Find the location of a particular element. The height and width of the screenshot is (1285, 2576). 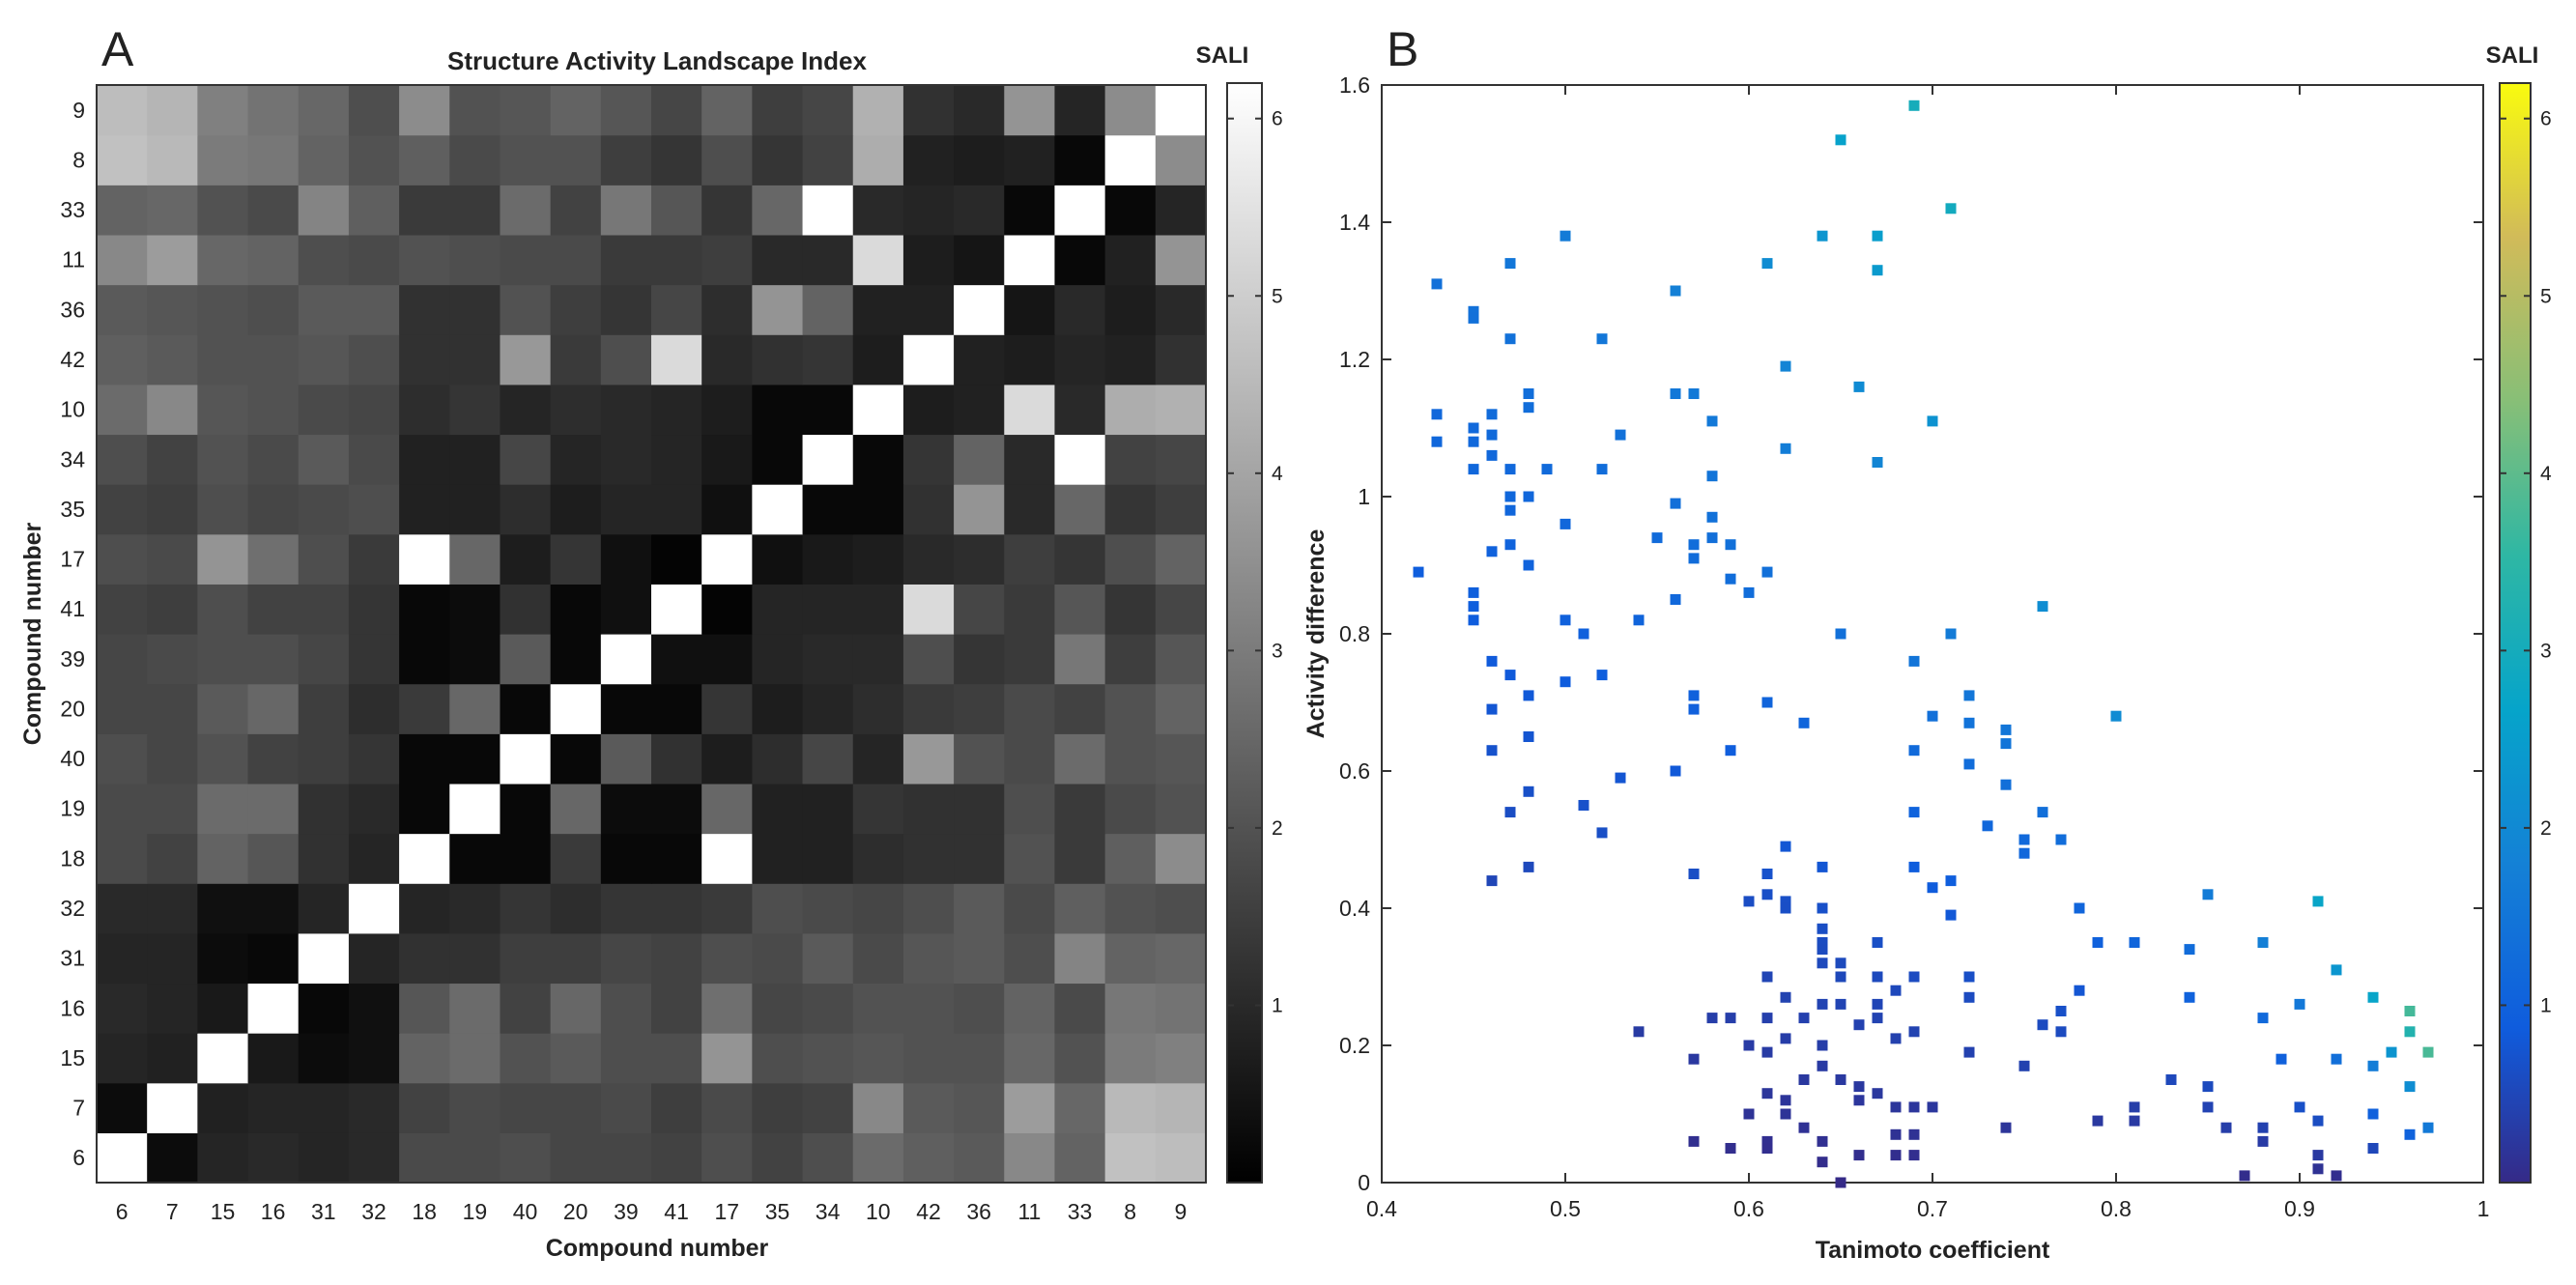

heatmap-y-tick-label: 9 is located at coordinates (79, 110).